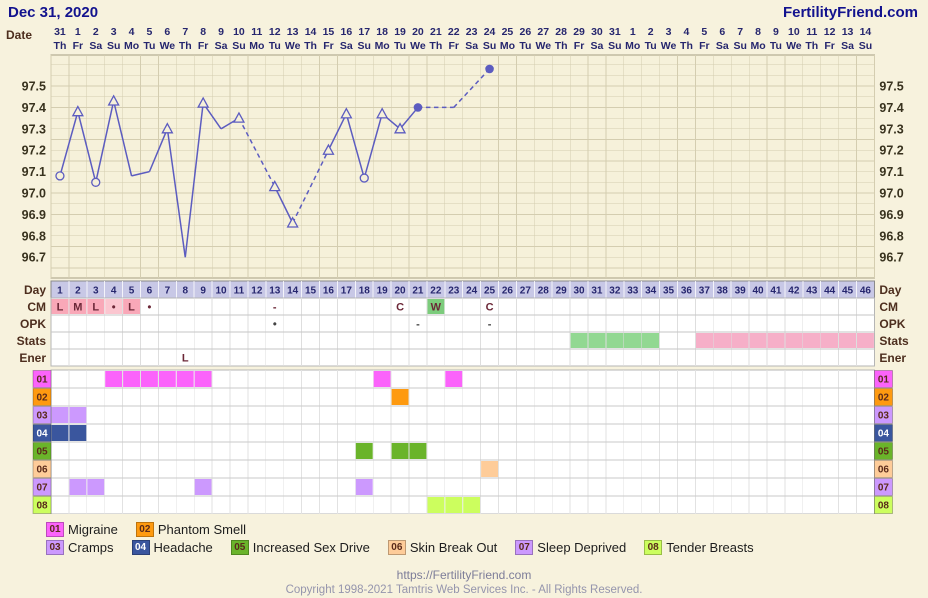 This screenshot has width=928, height=598. What do you see at coordinates (42, 452) in the screenshot?
I see `symptom-label-num-left: 05` at bounding box center [42, 452].